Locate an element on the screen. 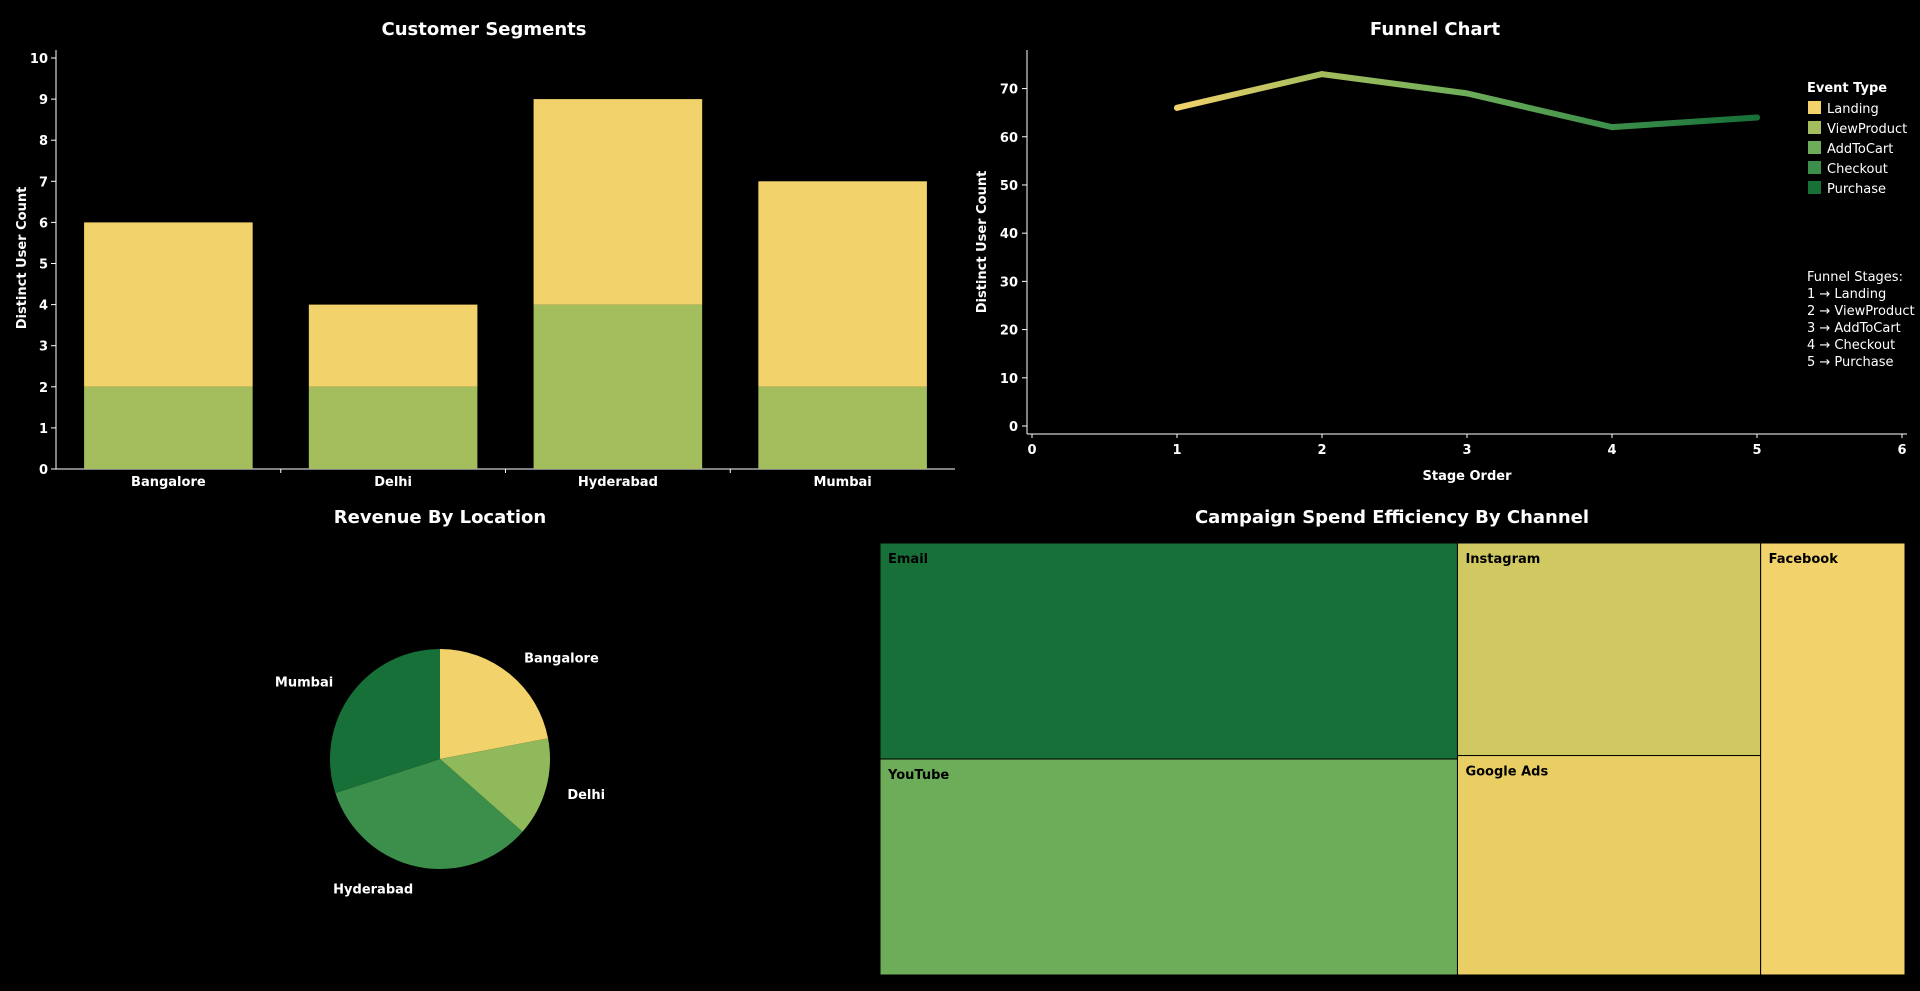 The image size is (1920, 991). bar-y-tick-label: 1 is located at coordinates (43, 429).